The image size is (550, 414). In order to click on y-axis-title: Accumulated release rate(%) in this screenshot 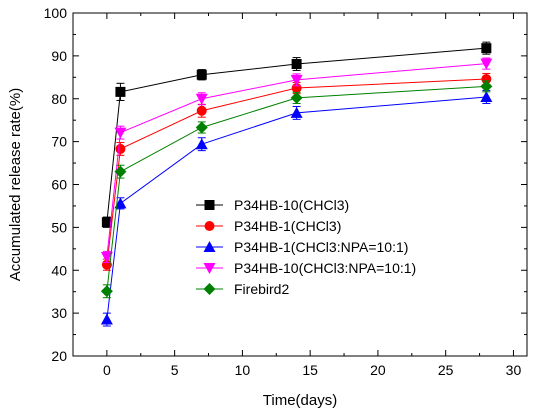, I will do `click(15, 184)`.